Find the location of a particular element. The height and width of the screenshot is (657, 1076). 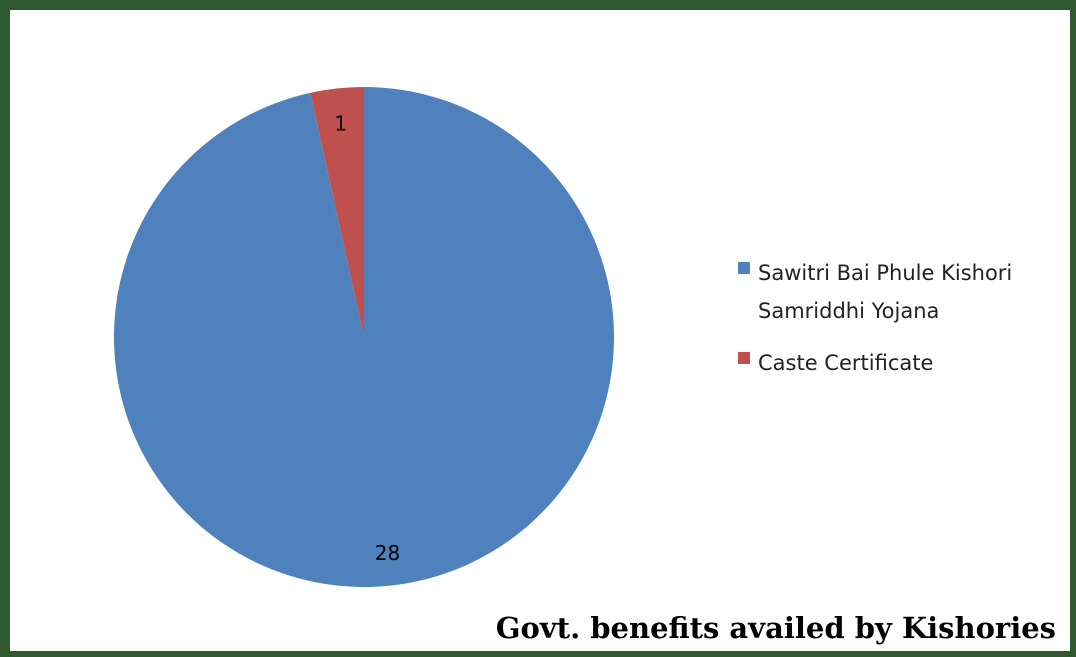

legend-label-1: Samriddhi Yojana is located at coordinates (848, 311).